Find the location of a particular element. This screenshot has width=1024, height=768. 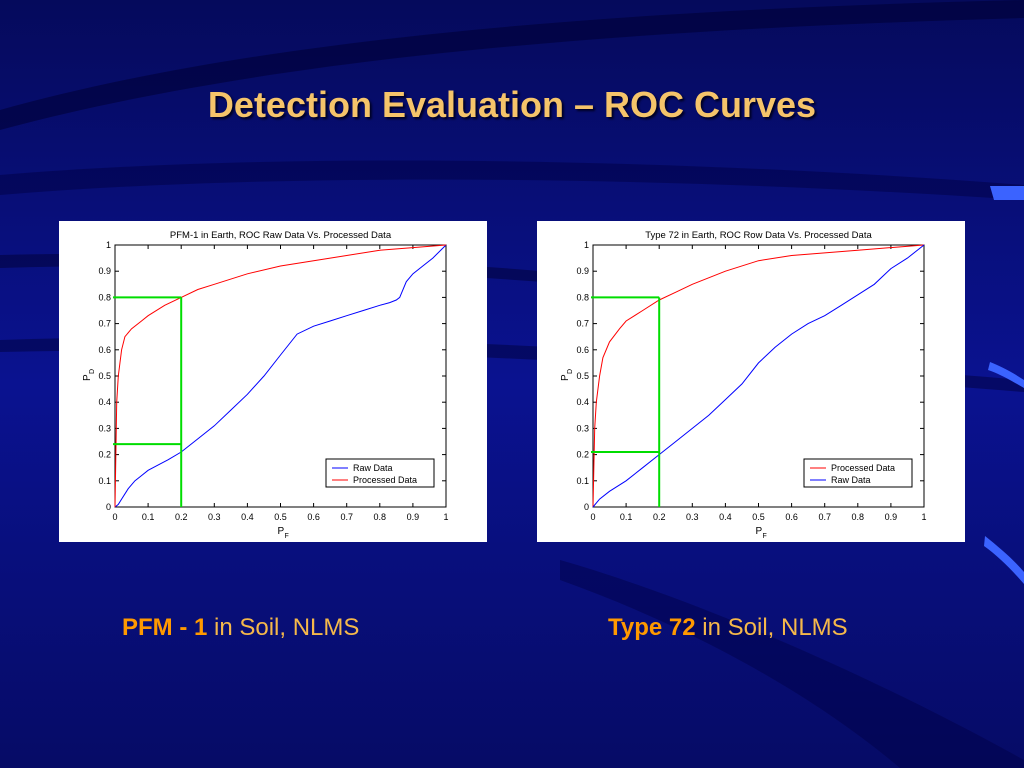

chart0-x-tick-label: 1 is located at coordinates (445, 517).